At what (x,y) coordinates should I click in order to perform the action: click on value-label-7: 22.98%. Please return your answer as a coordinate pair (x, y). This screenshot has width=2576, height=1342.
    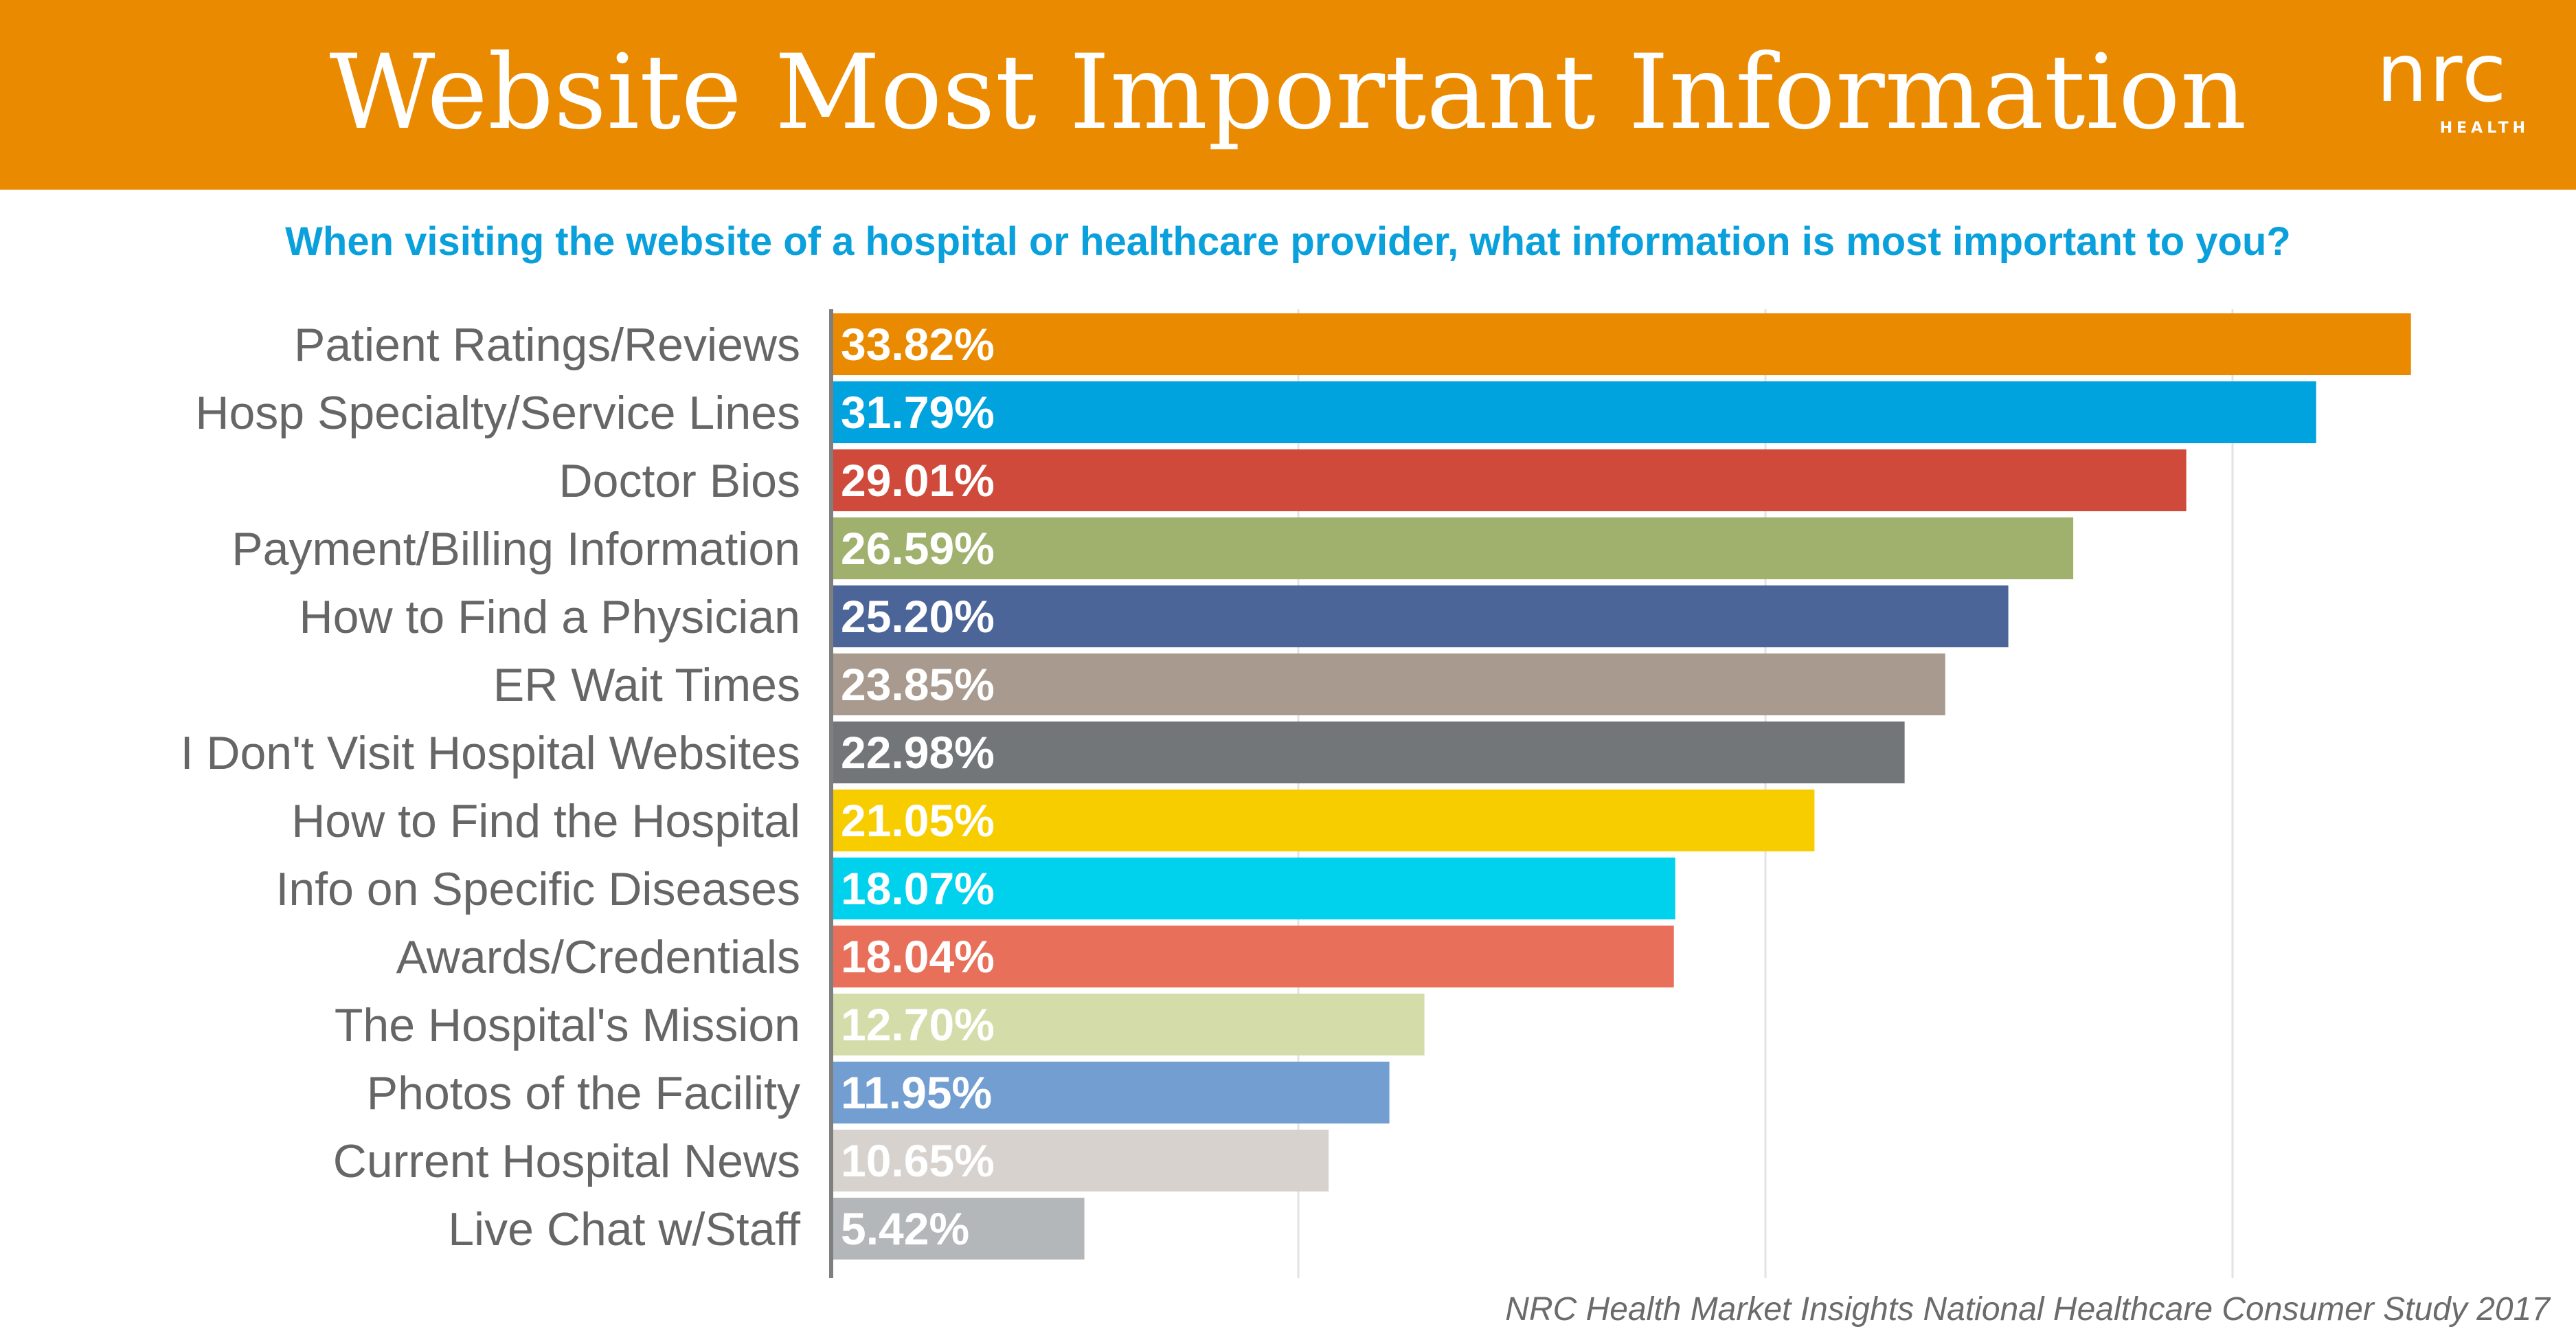
    Looking at the image, I should click on (918, 752).